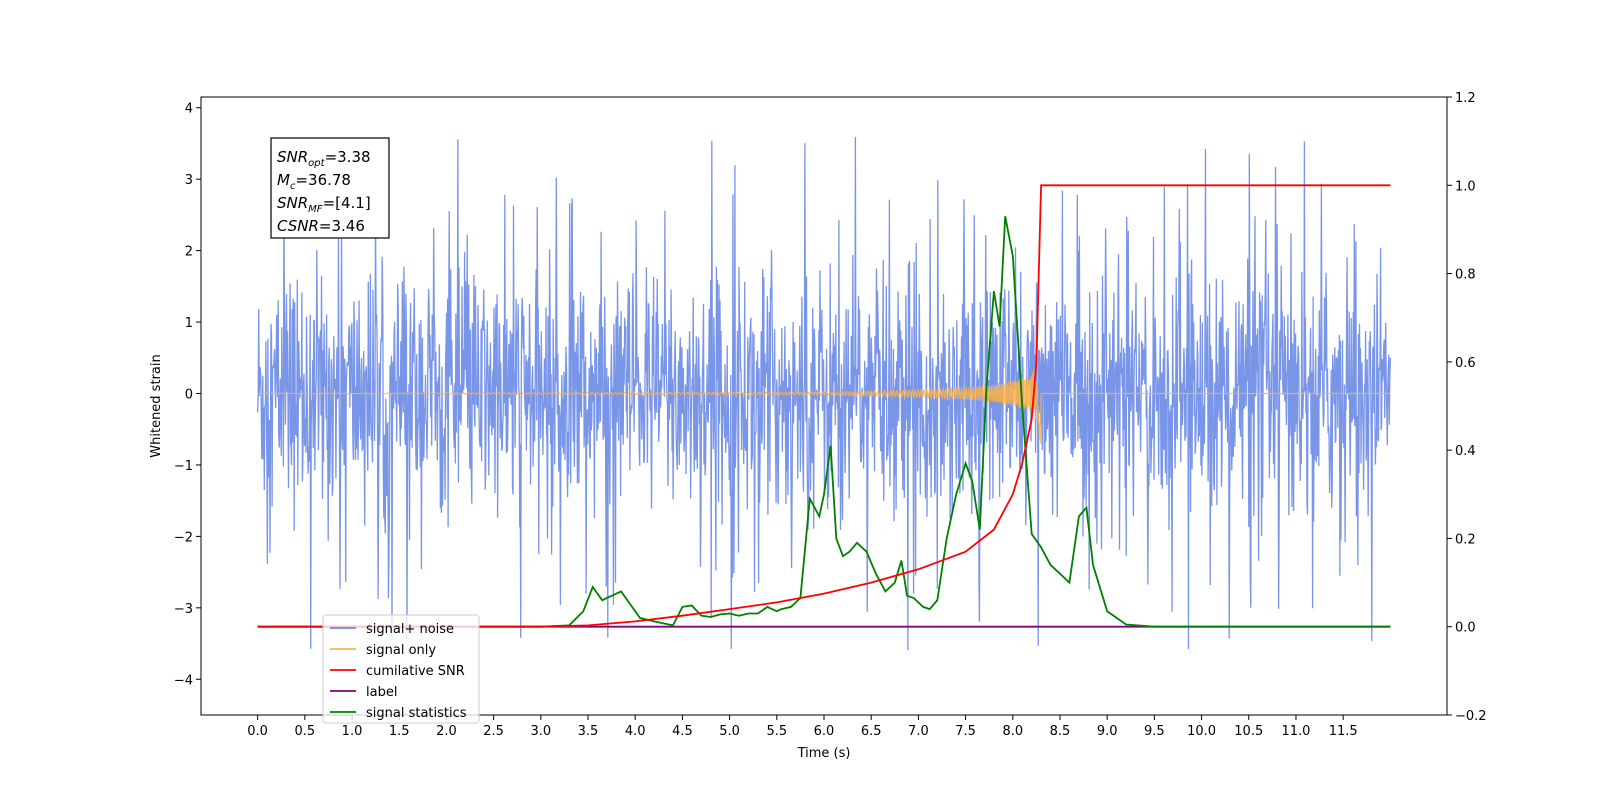 This screenshot has width=1600, height=800. Describe the element at coordinates (156, 405) in the screenshot. I see `y-axis-label: Whitened strain` at that location.